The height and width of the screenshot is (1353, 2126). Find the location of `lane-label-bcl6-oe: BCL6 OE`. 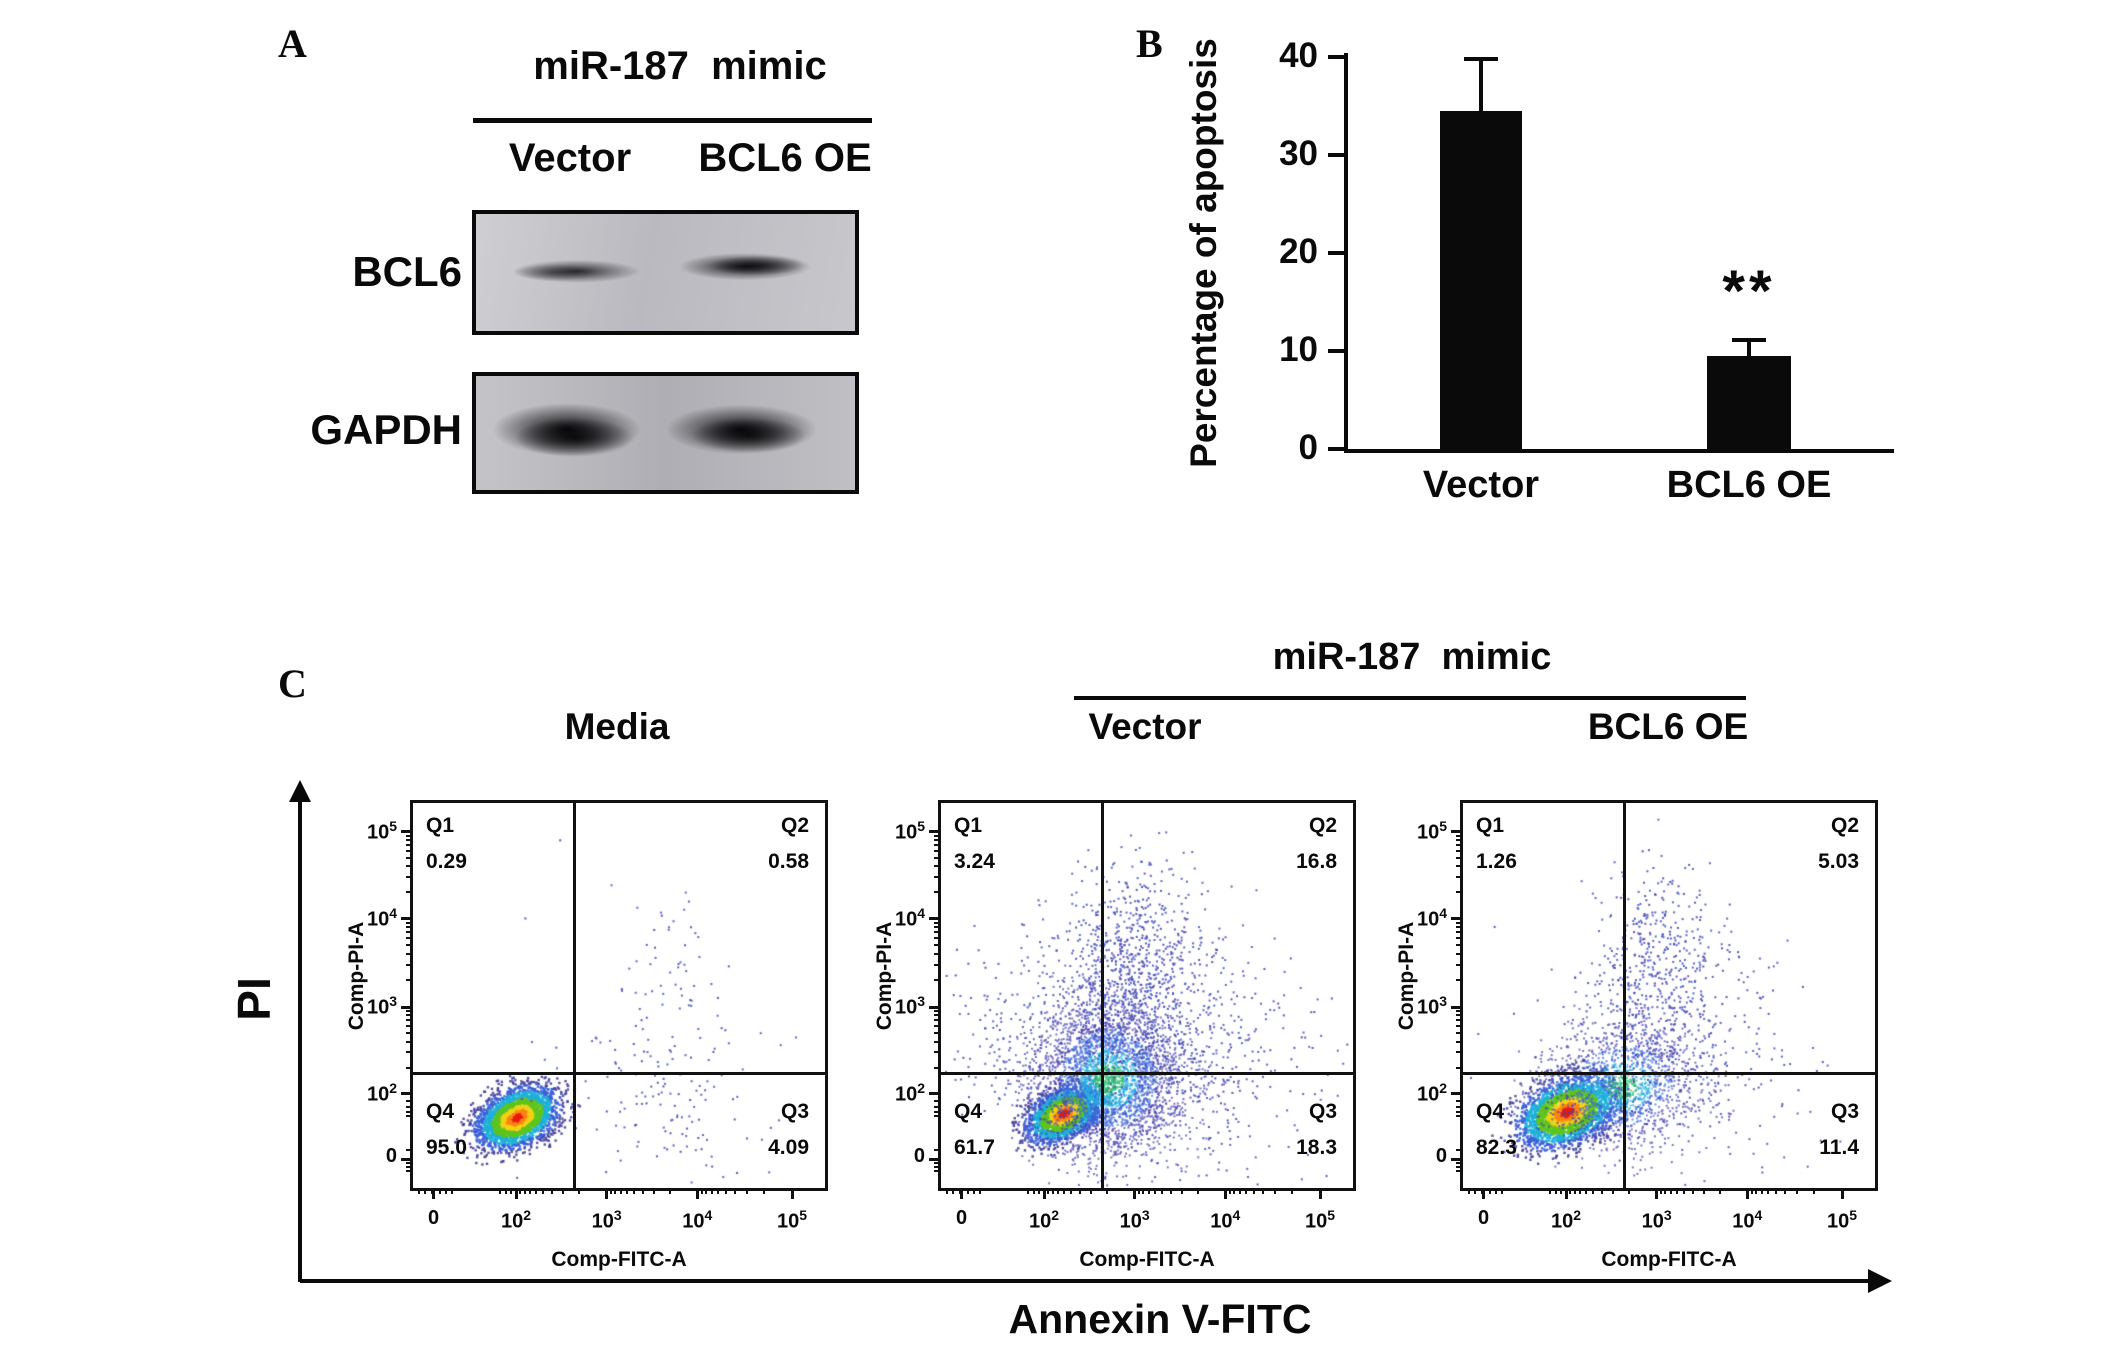

lane-label-bcl6-oe: BCL6 OE is located at coordinates (785, 158).